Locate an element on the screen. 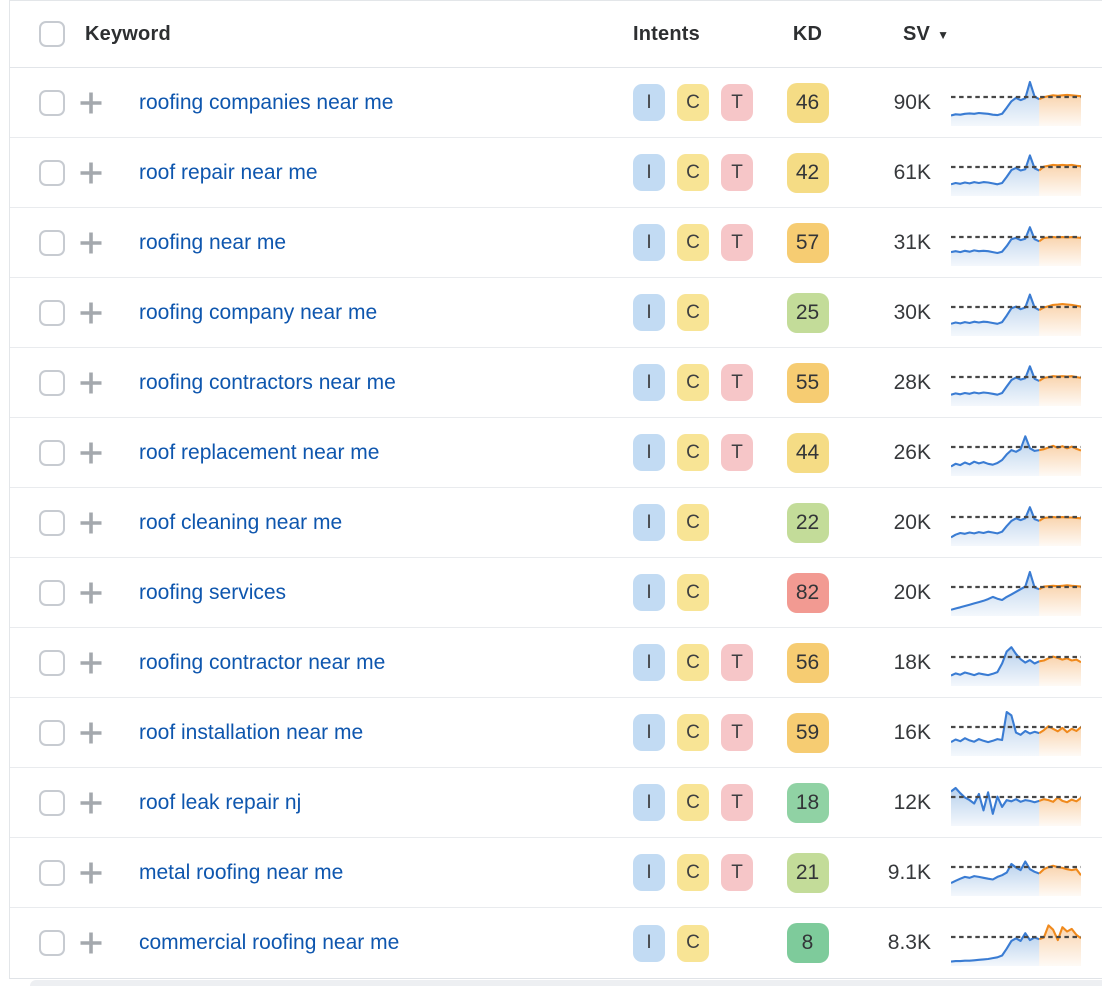 The height and width of the screenshot is (986, 1102). sort-desc-icon: ▼ is located at coordinates (943, 35).